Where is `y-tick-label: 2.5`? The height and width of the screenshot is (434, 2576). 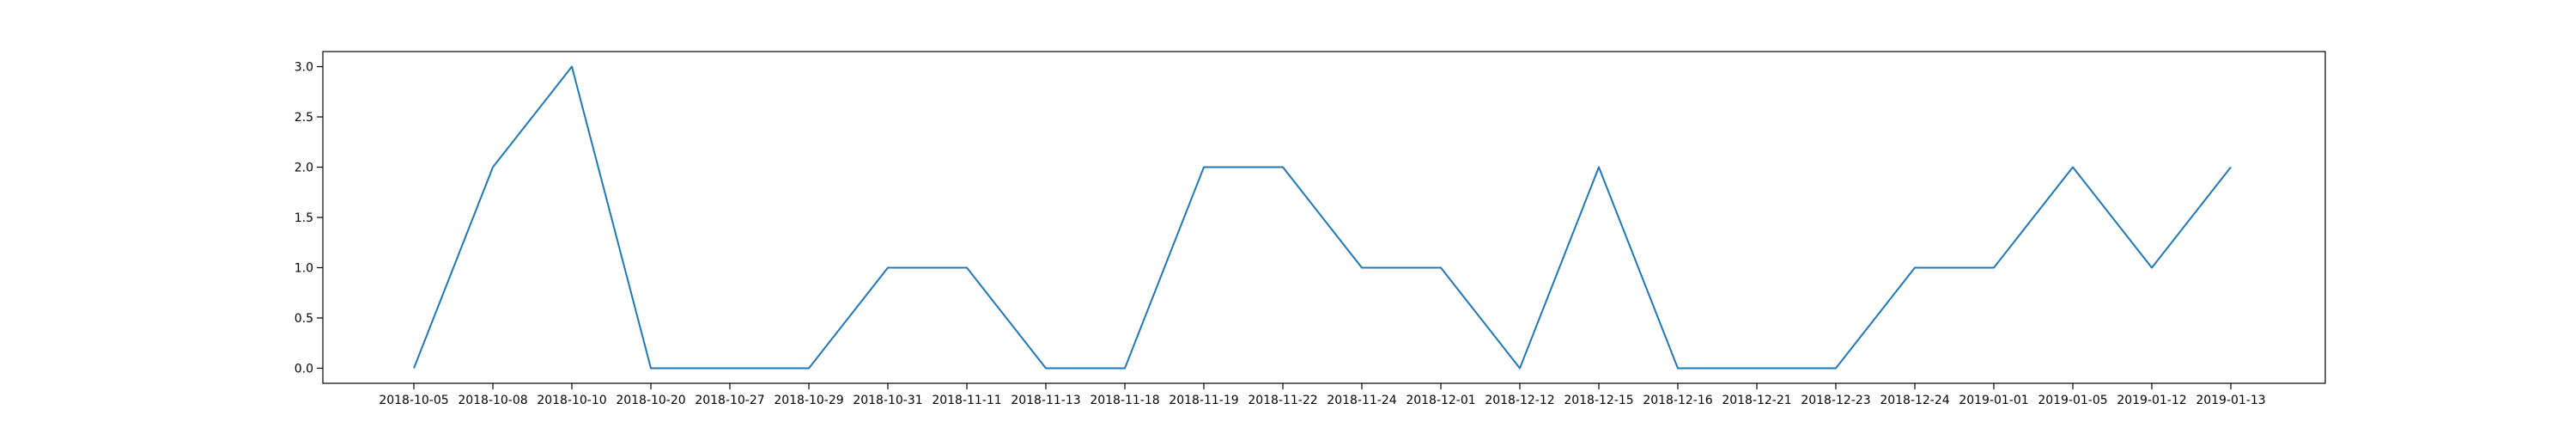 y-tick-label: 2.5 is located at coordinates (304, 118).